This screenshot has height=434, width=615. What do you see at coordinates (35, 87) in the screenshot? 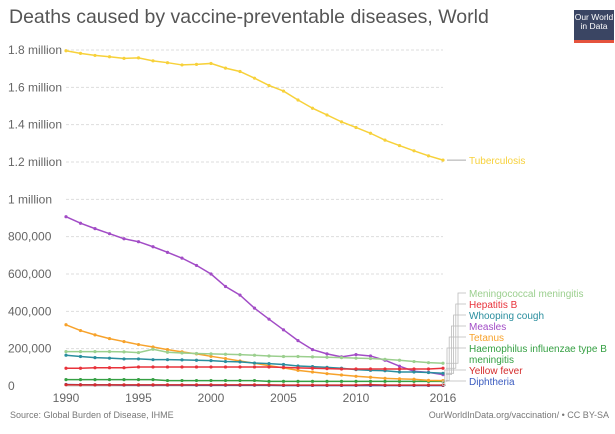
I see `y-tick-label: 1.6 million` at bounding box center [35, 87].